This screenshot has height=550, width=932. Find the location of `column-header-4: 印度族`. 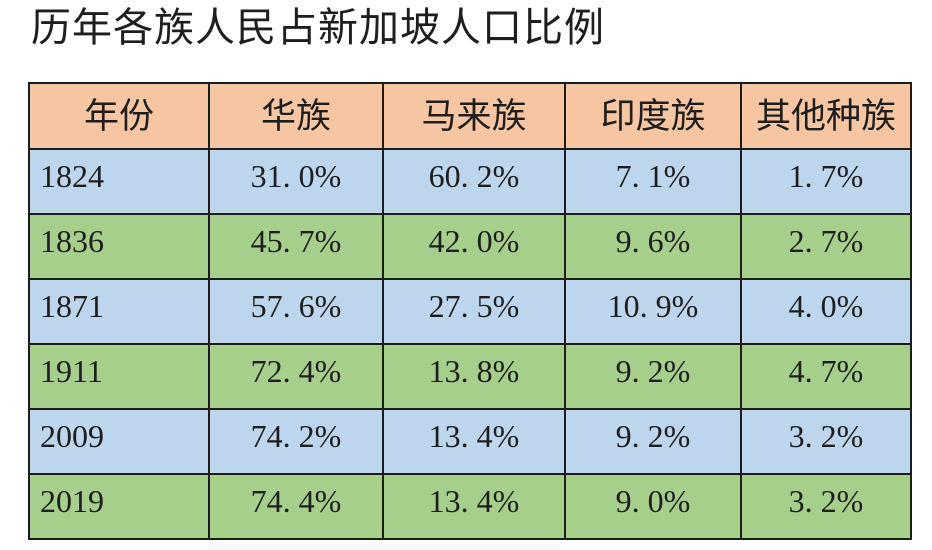

column-header-4: 印度族 is located at coordinates (653, 116).